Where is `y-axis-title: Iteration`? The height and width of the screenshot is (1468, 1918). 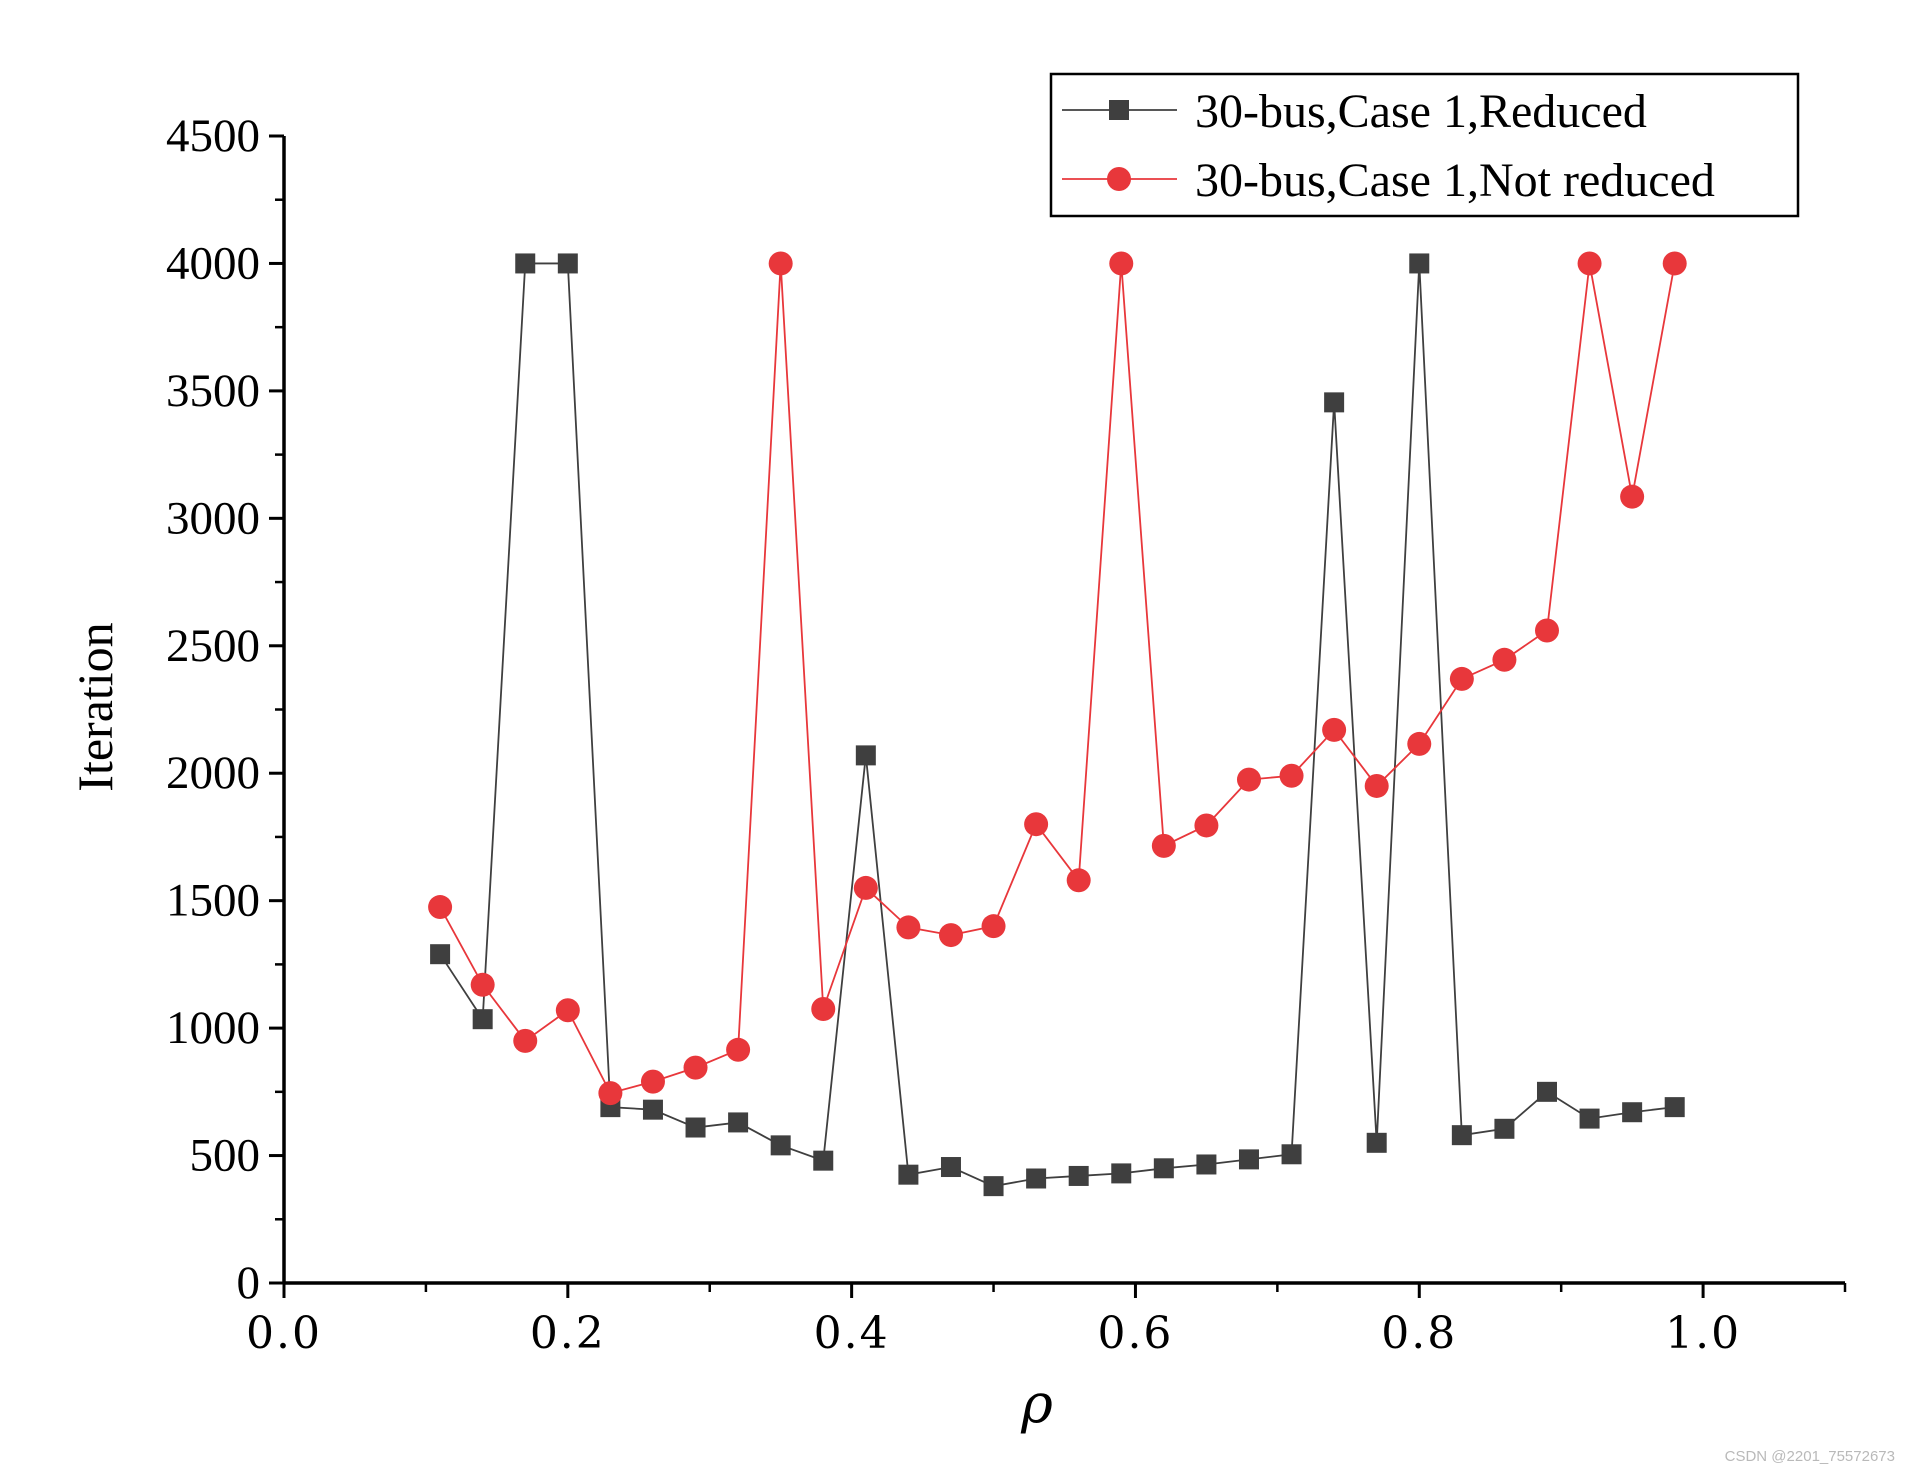 y-axis-title: Iteration is located at coordinates (95, 706).